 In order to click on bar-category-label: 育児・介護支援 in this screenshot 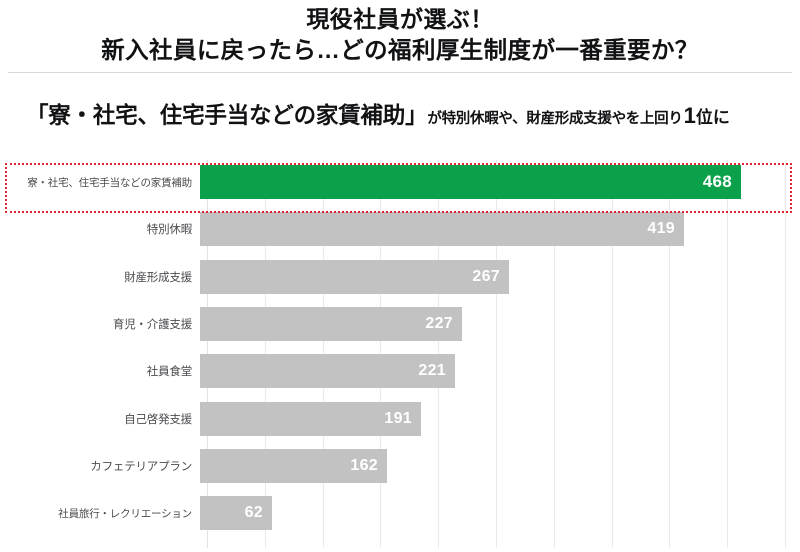, I will do `click(152, 324)`.